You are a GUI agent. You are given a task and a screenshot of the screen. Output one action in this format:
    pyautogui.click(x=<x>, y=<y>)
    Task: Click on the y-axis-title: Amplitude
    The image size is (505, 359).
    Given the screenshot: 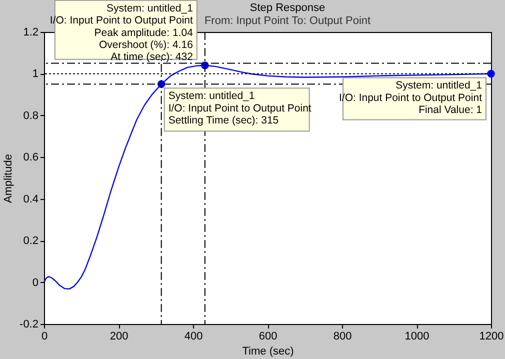 What is the action you would take?
    pyautogui.click(x=8, y=178)
    